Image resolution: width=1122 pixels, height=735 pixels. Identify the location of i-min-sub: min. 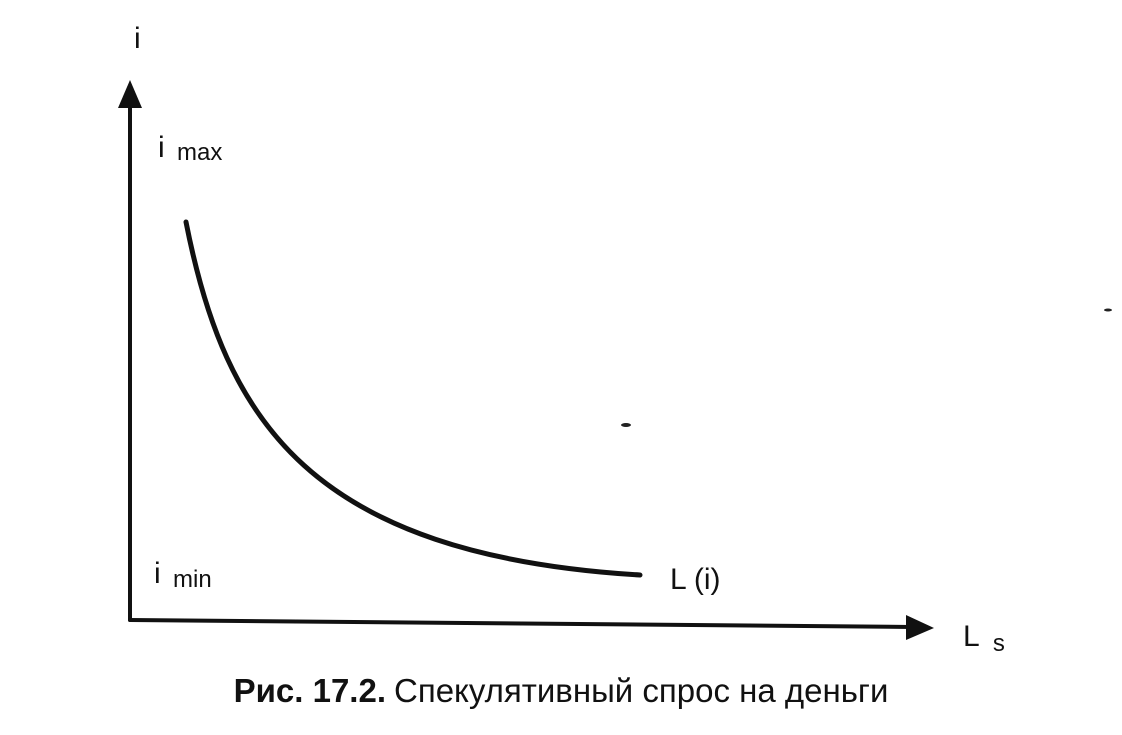
(192, 579).